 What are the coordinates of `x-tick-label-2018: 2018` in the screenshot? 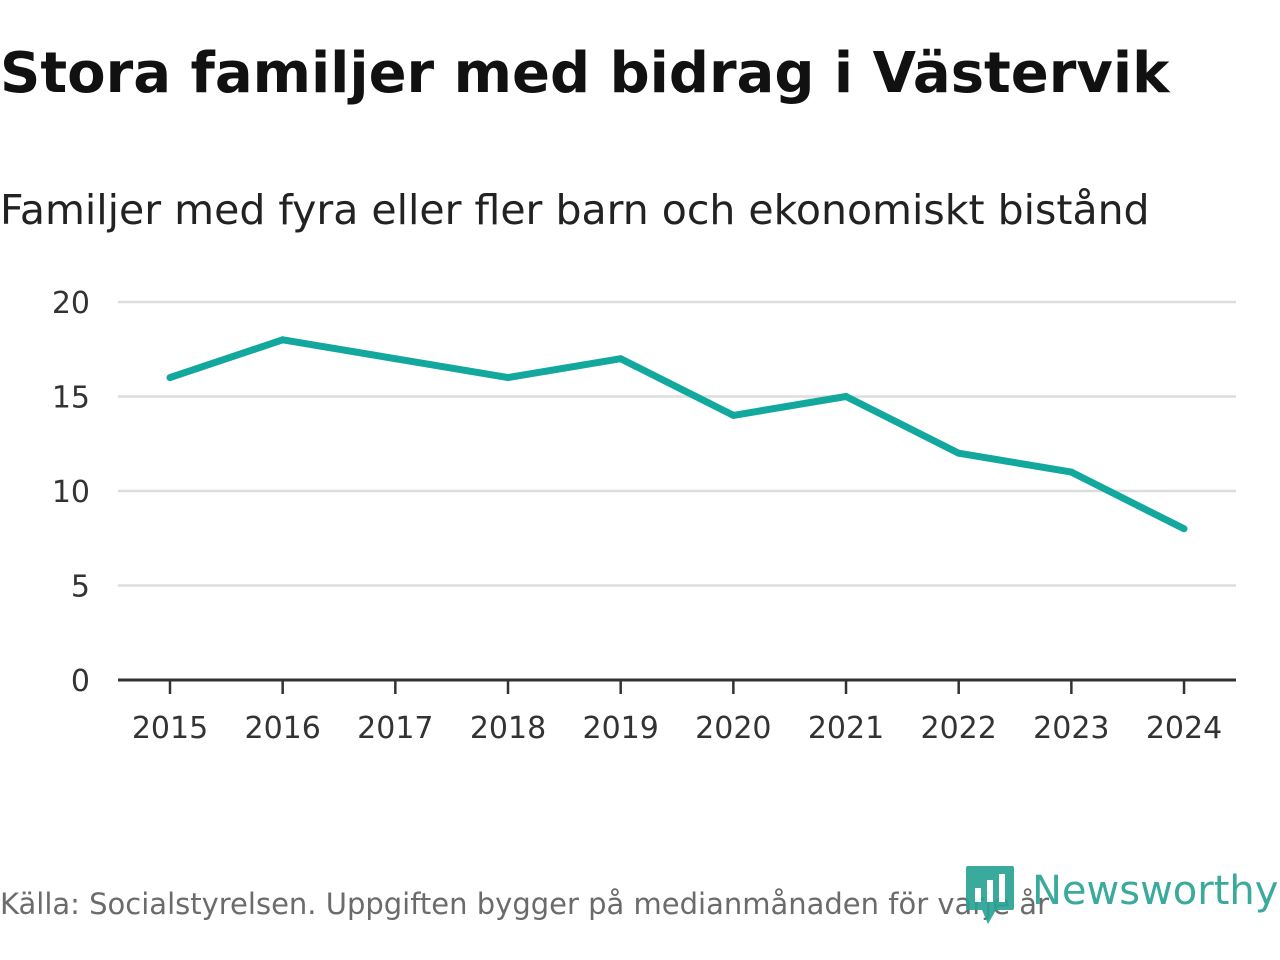 It's located at (508, 728).